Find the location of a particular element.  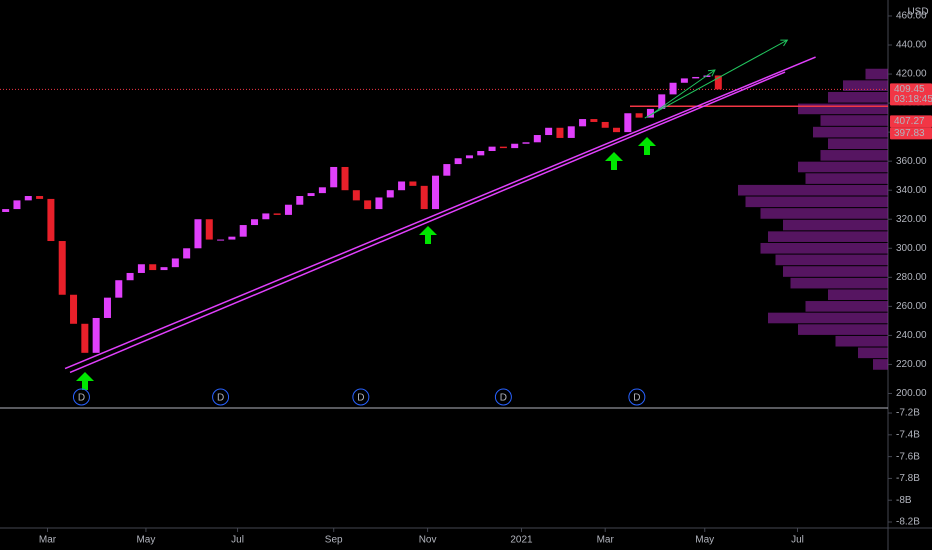

price-label: 409.45 is located at coordinates (909, 89).